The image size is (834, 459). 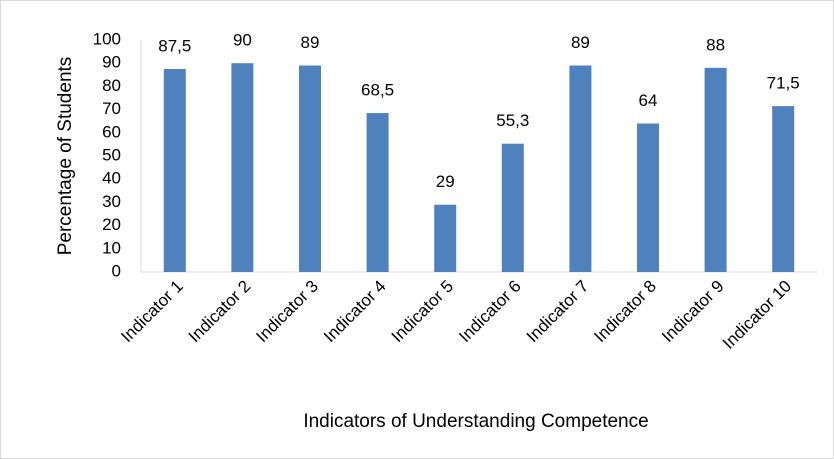 What do you see at coordinates (107, 38) in the screenshot?
I see `y-tick-label: 100` at bounding box center [107, 38].